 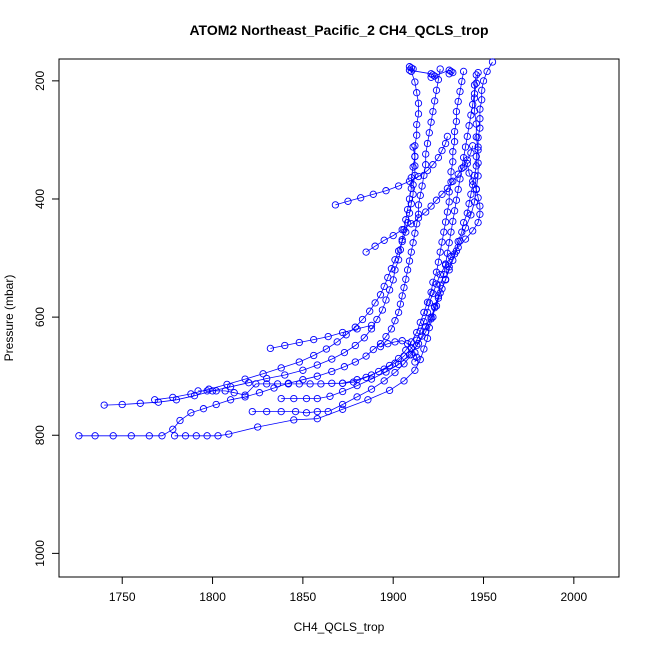 What do you see at coordinates (338, 30) in the screenshot?
I see `chart-title: ATOM2 Northeast_Pacific_2 CH4_QCLS_trop` at bounding box center [338, 30].